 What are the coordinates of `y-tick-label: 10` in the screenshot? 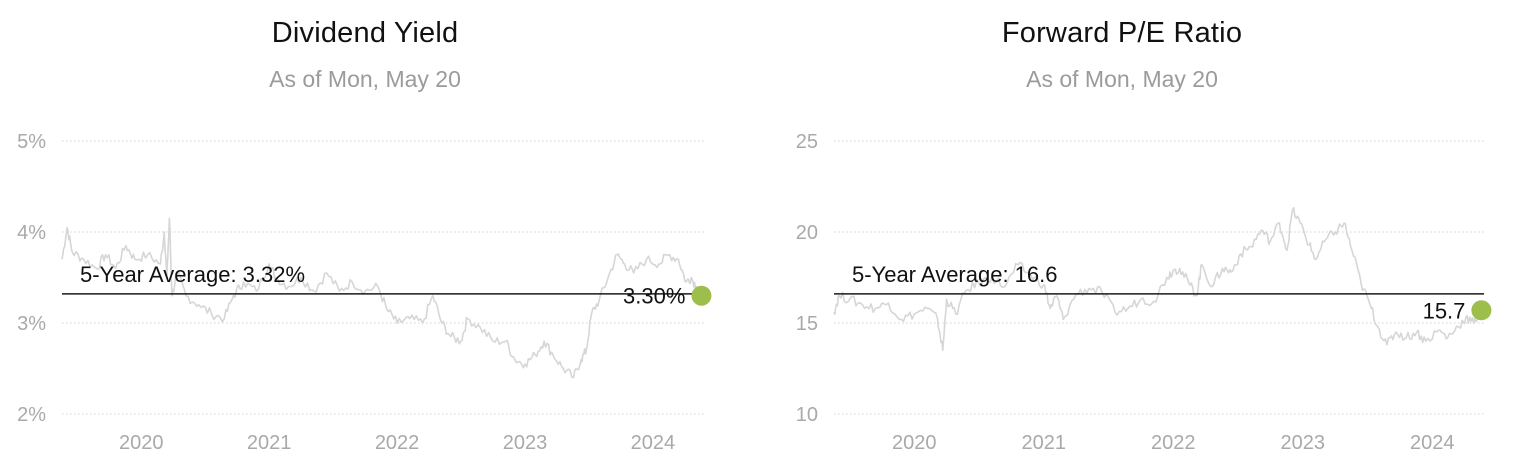 It's located at (807, 415).